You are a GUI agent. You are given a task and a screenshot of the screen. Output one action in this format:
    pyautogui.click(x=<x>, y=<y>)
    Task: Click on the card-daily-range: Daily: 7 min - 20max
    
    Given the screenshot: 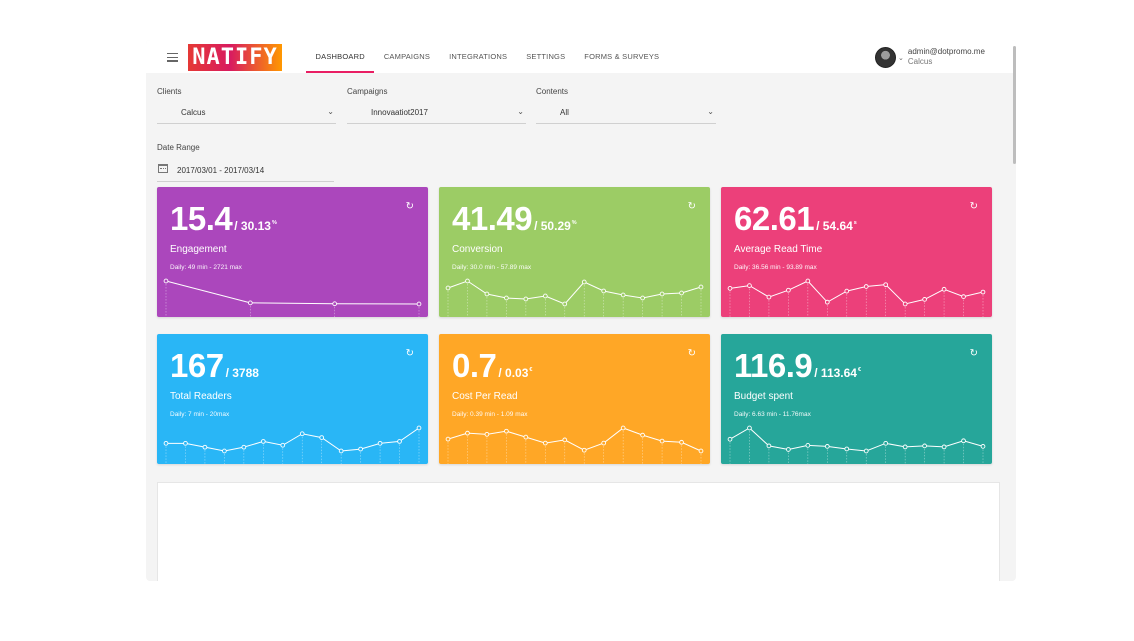 What is the action you would take?
    pyautogui.click(x=200, y=414)
    